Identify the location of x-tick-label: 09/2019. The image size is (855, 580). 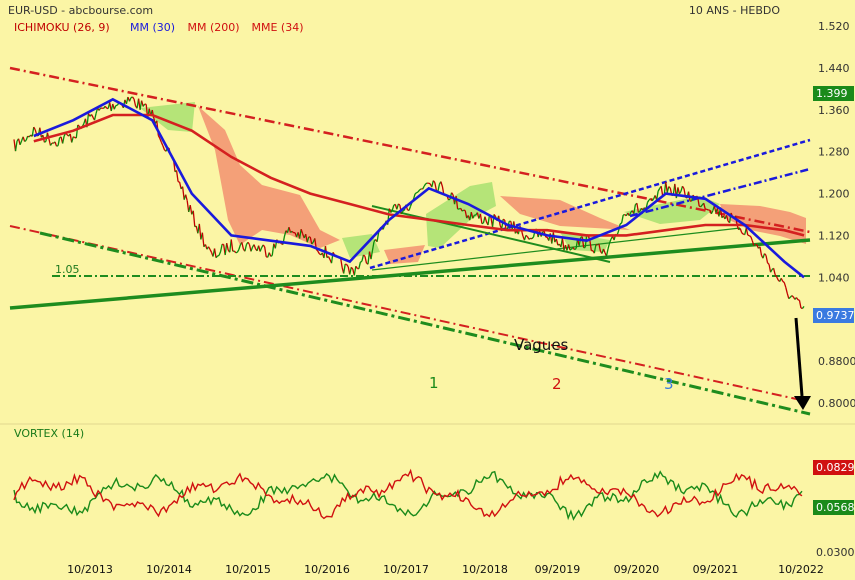
(558, 569).